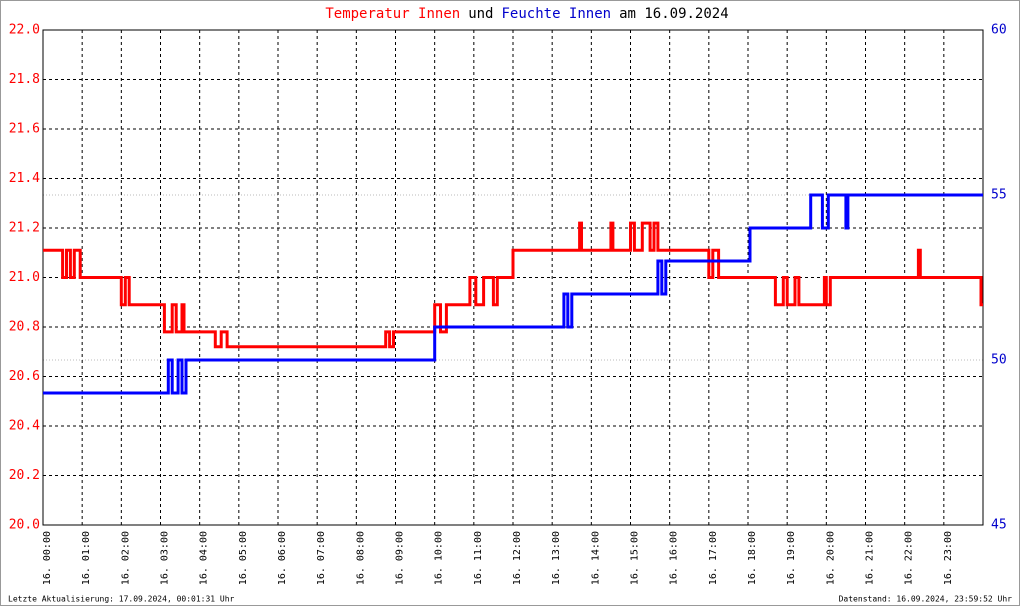  Describe the element at coordinates (999, 360) in the screenshot. I see `y2-tick-label: 50` at that location.